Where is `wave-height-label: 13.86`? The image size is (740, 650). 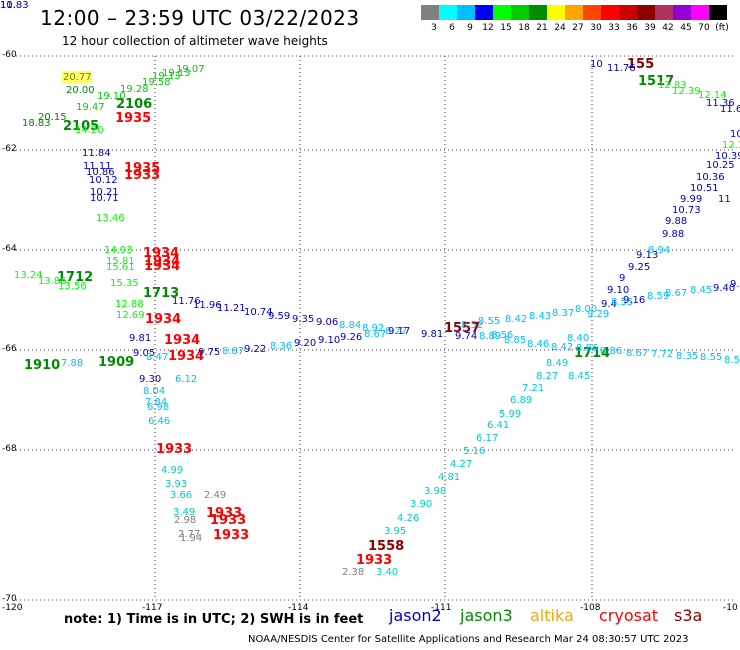
wave-height-label: 13.86 is located at coordinates (52, 281).